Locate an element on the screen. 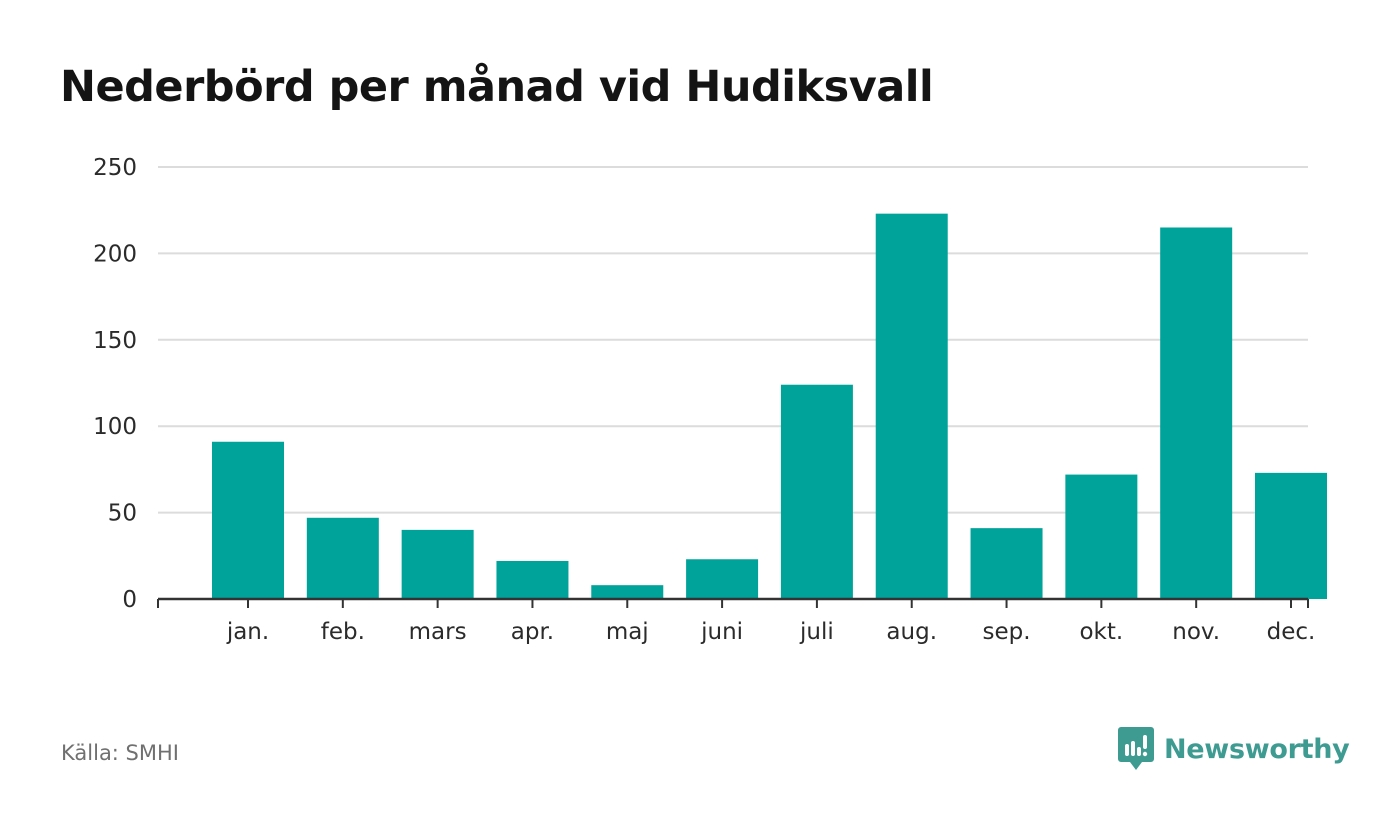 This screenshot has height=831, width=1400. x-tick-label: sep. is located at coordinates (1007, 632).